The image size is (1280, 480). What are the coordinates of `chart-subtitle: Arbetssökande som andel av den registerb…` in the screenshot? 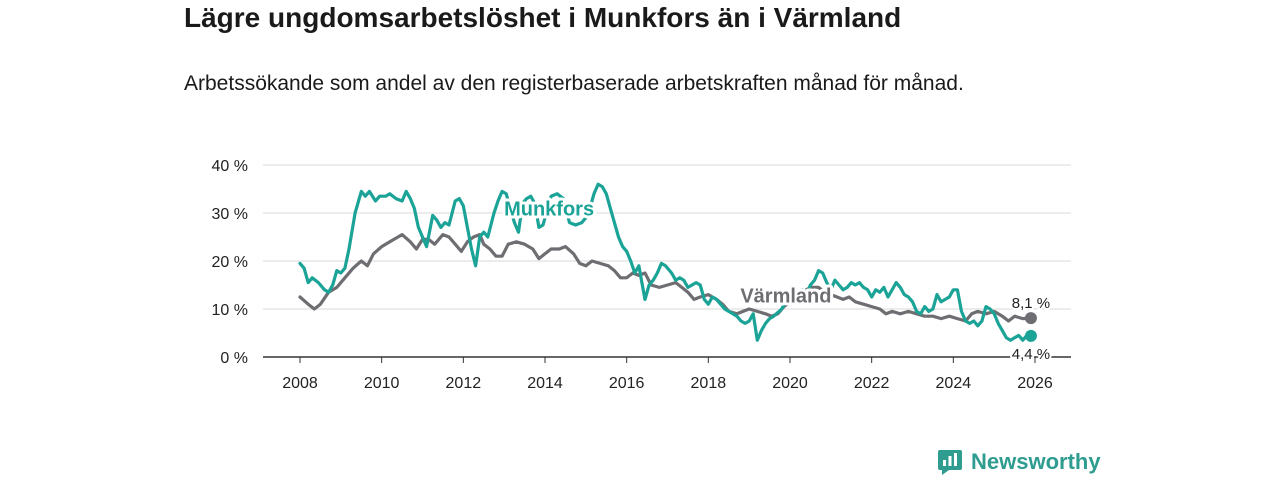 It's located at (574, 83).